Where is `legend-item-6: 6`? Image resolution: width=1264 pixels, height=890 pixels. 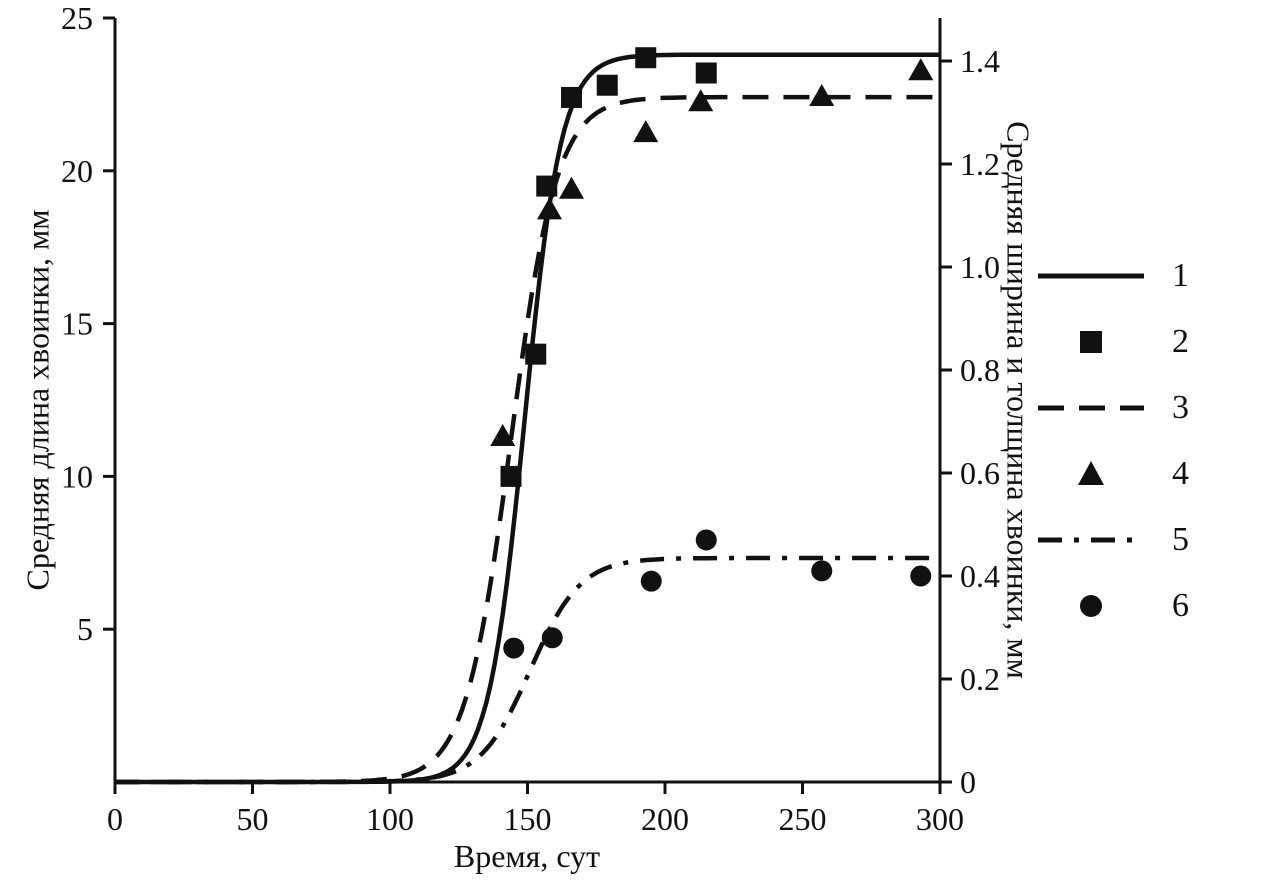
legend-item-6: 6 is located at coordinates (1112, 606).